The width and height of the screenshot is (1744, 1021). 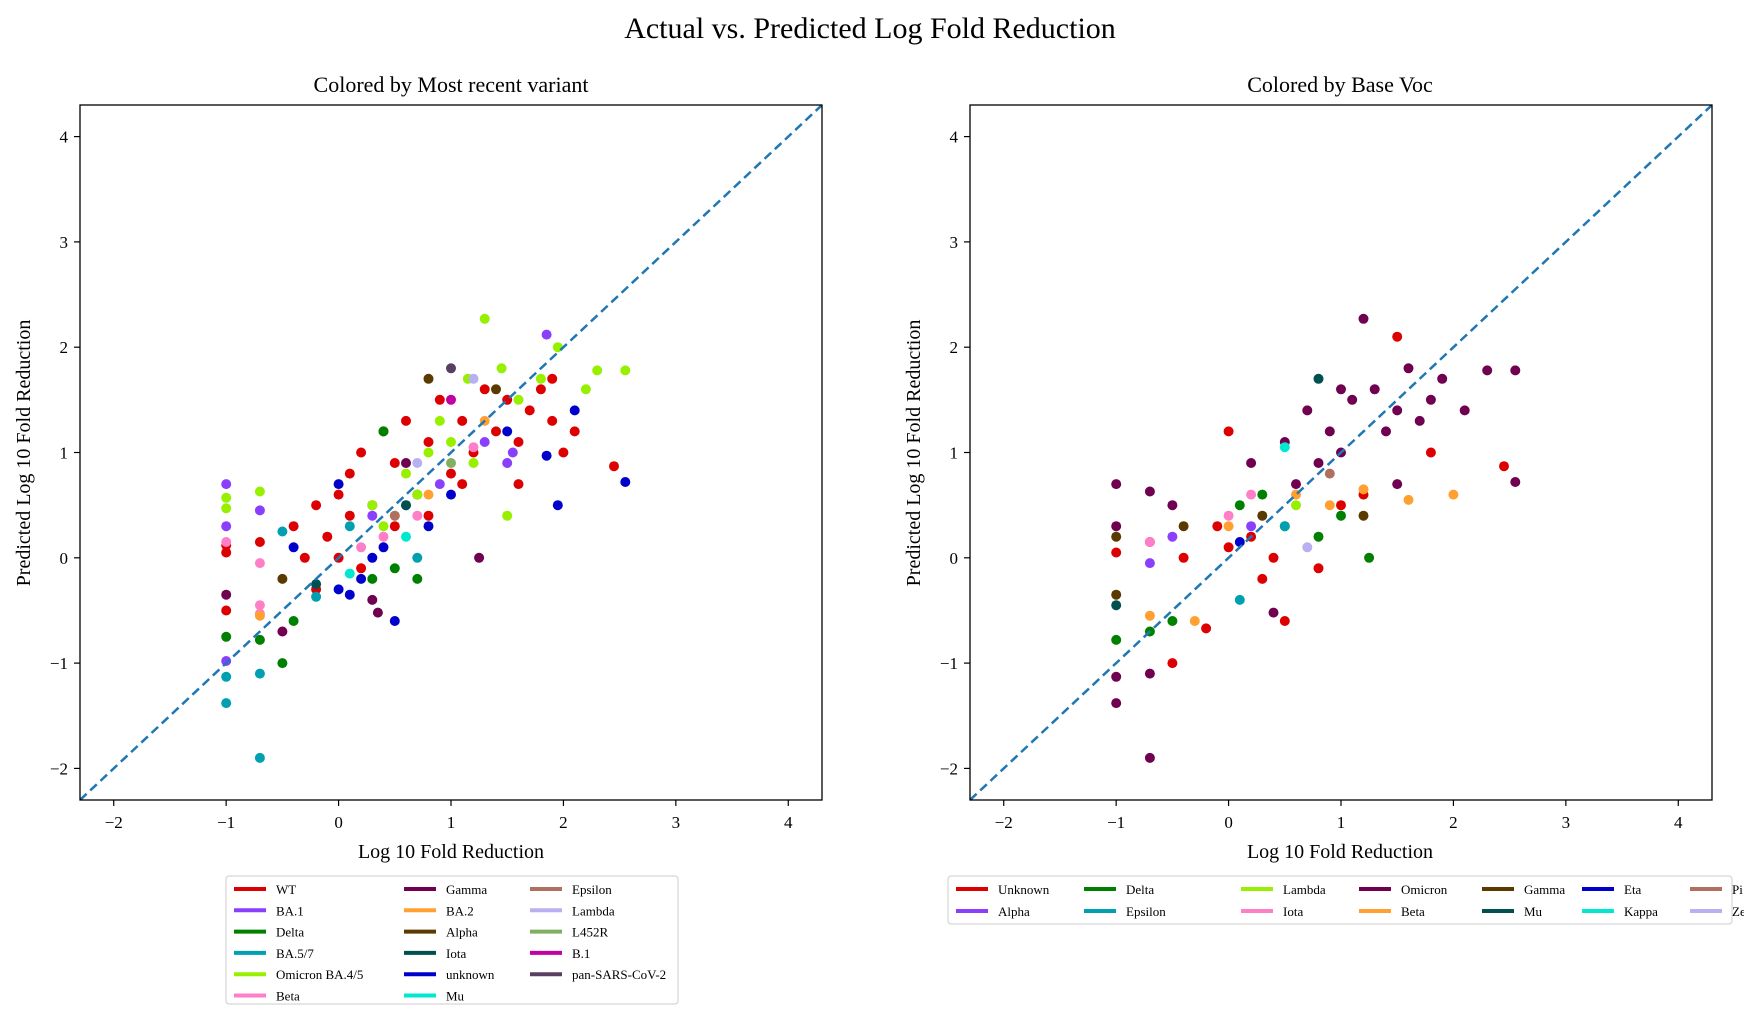 What do you see at coordinates (949, 768) in the screenshot?
I see `y-tick-label: −2` at bounding box center [949, 768].